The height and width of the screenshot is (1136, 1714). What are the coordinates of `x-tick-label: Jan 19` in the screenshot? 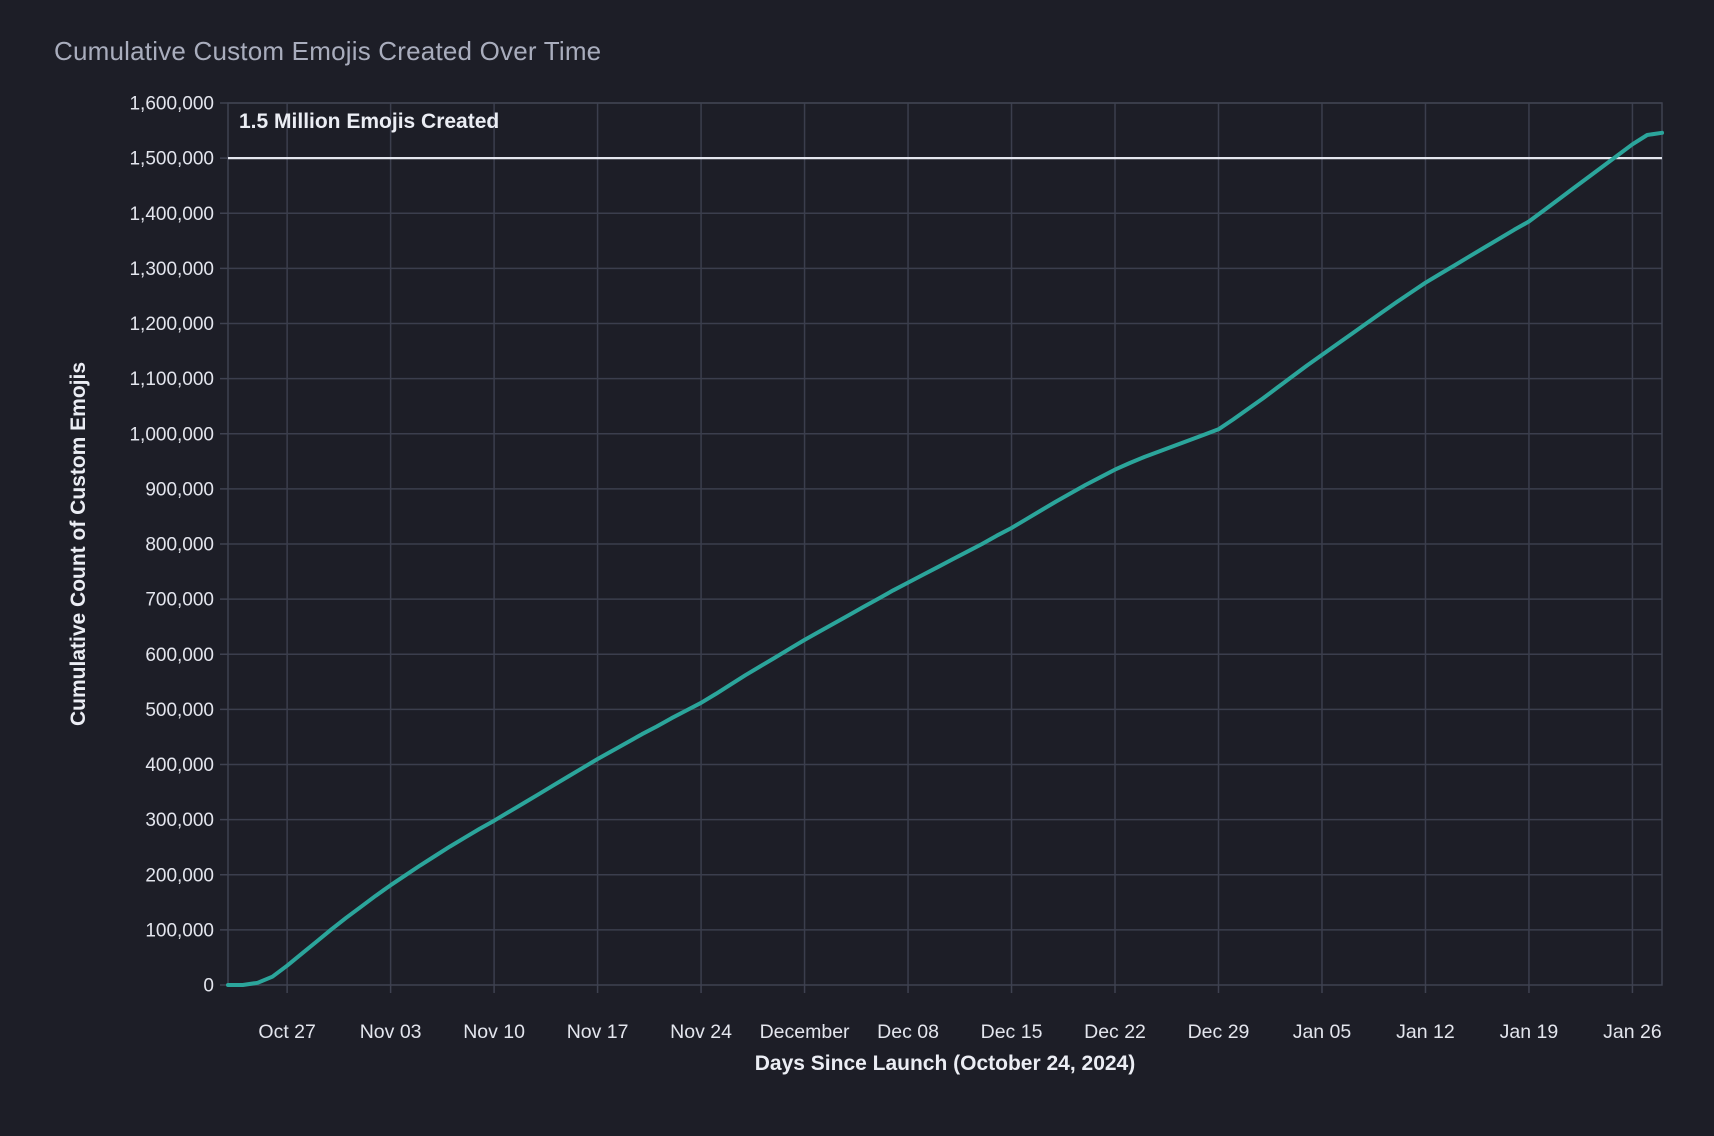 It's located at (1529, 1032).